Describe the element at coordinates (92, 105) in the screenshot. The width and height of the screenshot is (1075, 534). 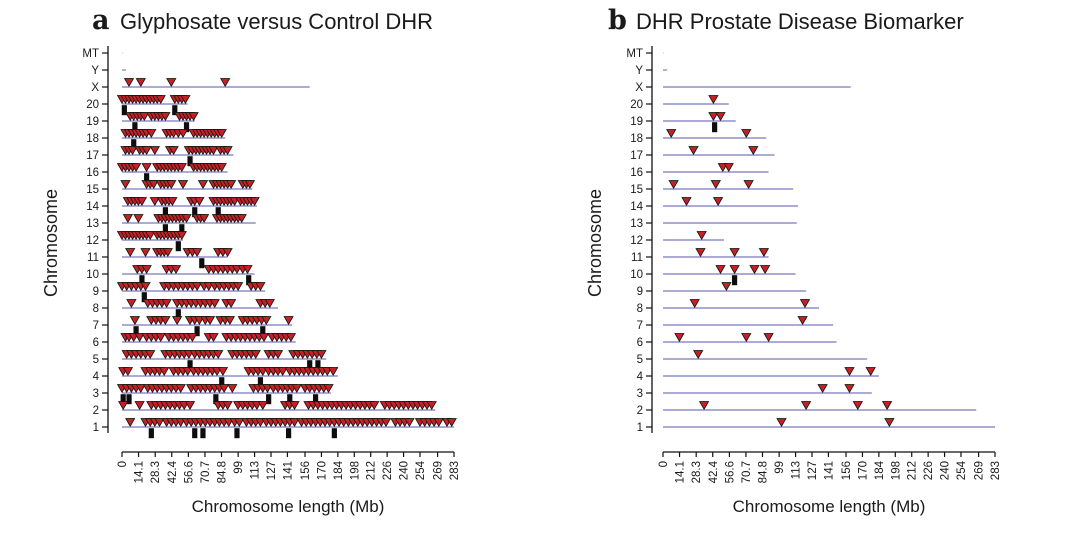
I see `y-tick-label: 20` at that location.